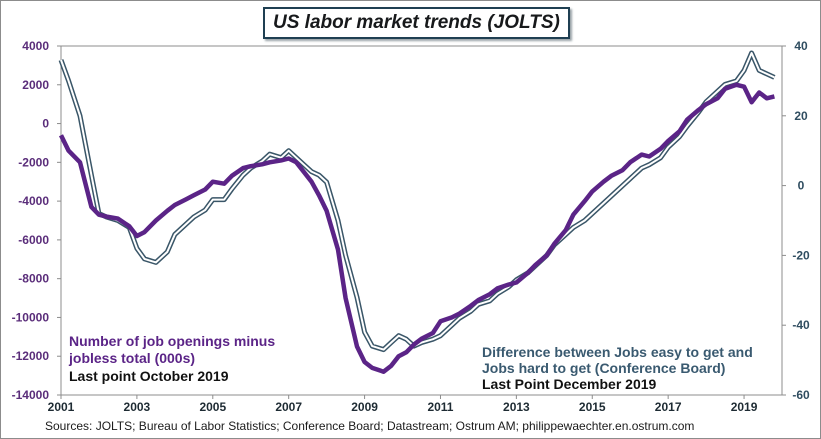  Describe the element at coordinates (61, 407) in the screenshot. I see `x-tick-label: 2001` at that location.